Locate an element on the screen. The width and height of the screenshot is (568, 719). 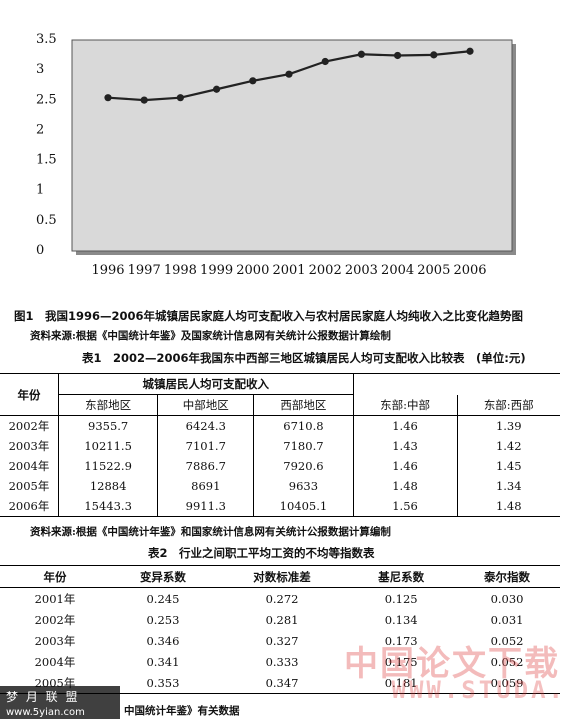
y-tick-label: 1 is located at coordinates (40, 190).